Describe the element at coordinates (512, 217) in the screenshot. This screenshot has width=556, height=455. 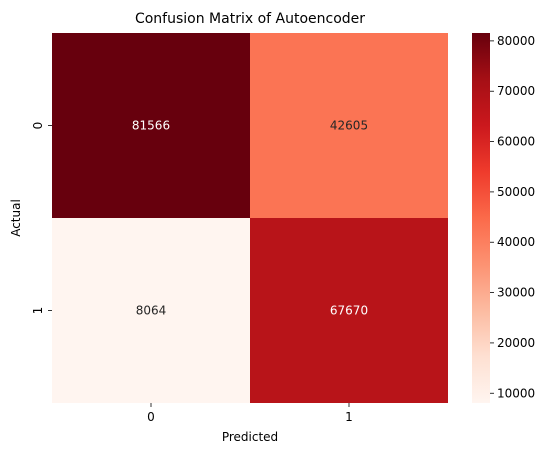
I see `colorbar-ticks: 10000 20000 30000 40000 50000 60000 70000 80000` at that location.